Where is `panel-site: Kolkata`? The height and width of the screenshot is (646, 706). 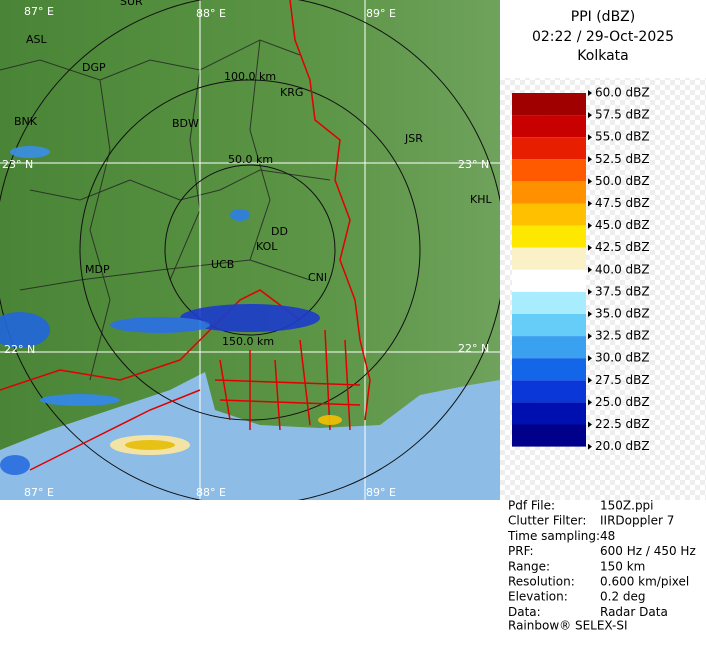
panel-site: Kolkata is located at coordinates (602, 56).